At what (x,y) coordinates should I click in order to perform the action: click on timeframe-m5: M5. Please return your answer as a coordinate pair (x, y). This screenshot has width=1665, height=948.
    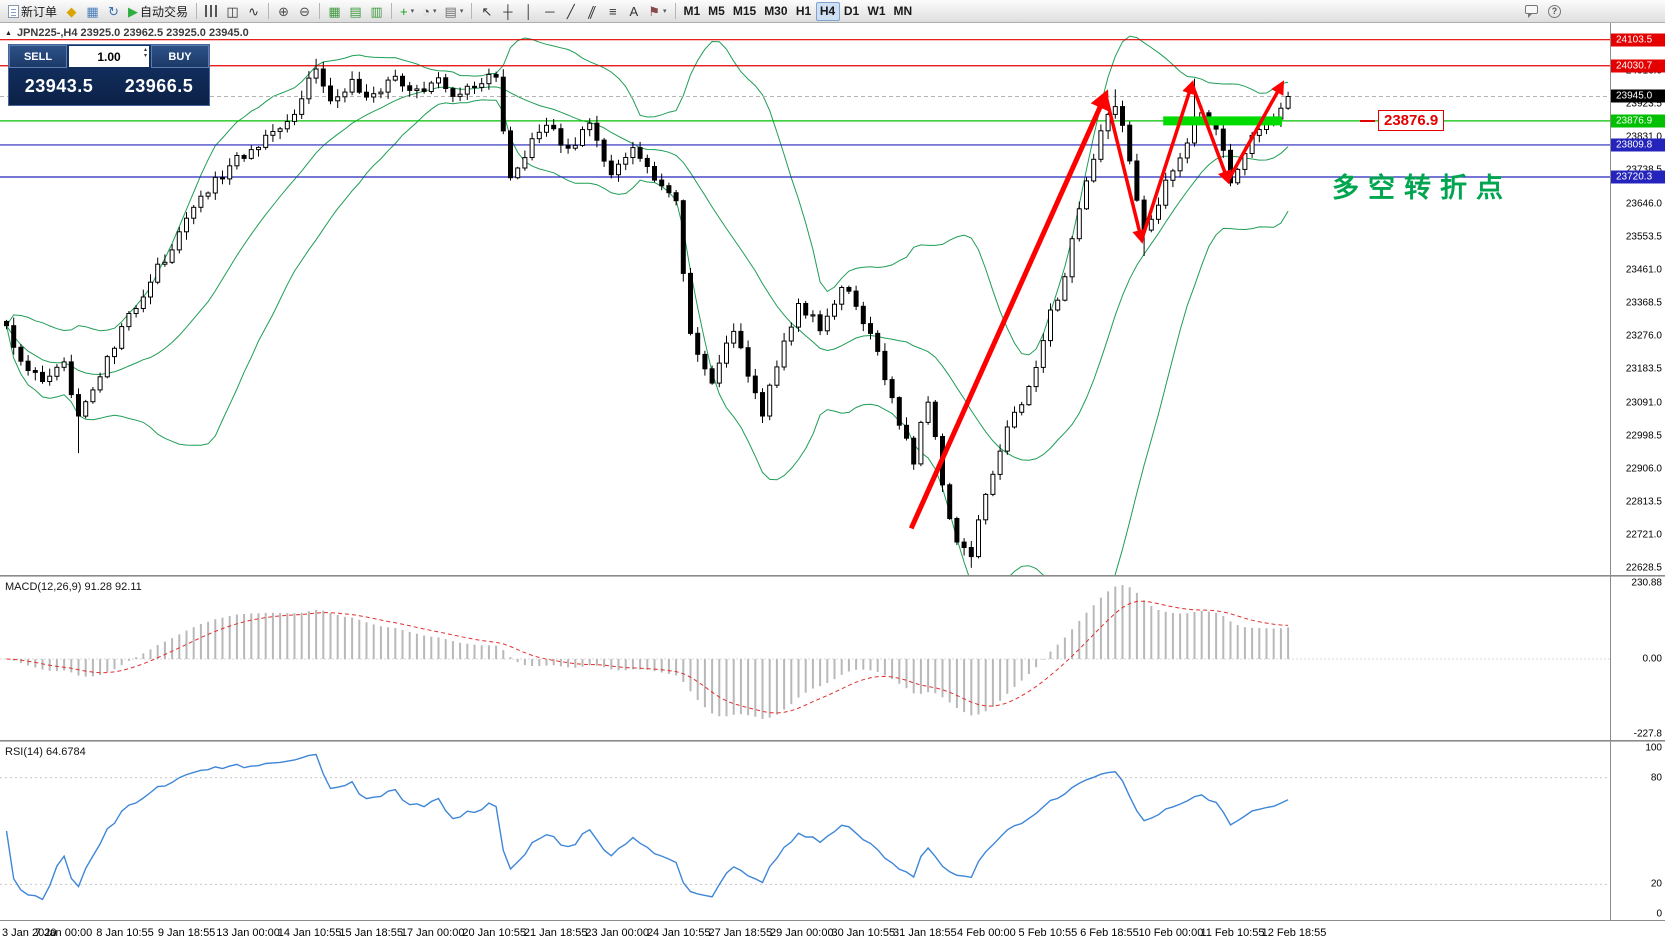
    Looking at the image, I should click on (716, 11).